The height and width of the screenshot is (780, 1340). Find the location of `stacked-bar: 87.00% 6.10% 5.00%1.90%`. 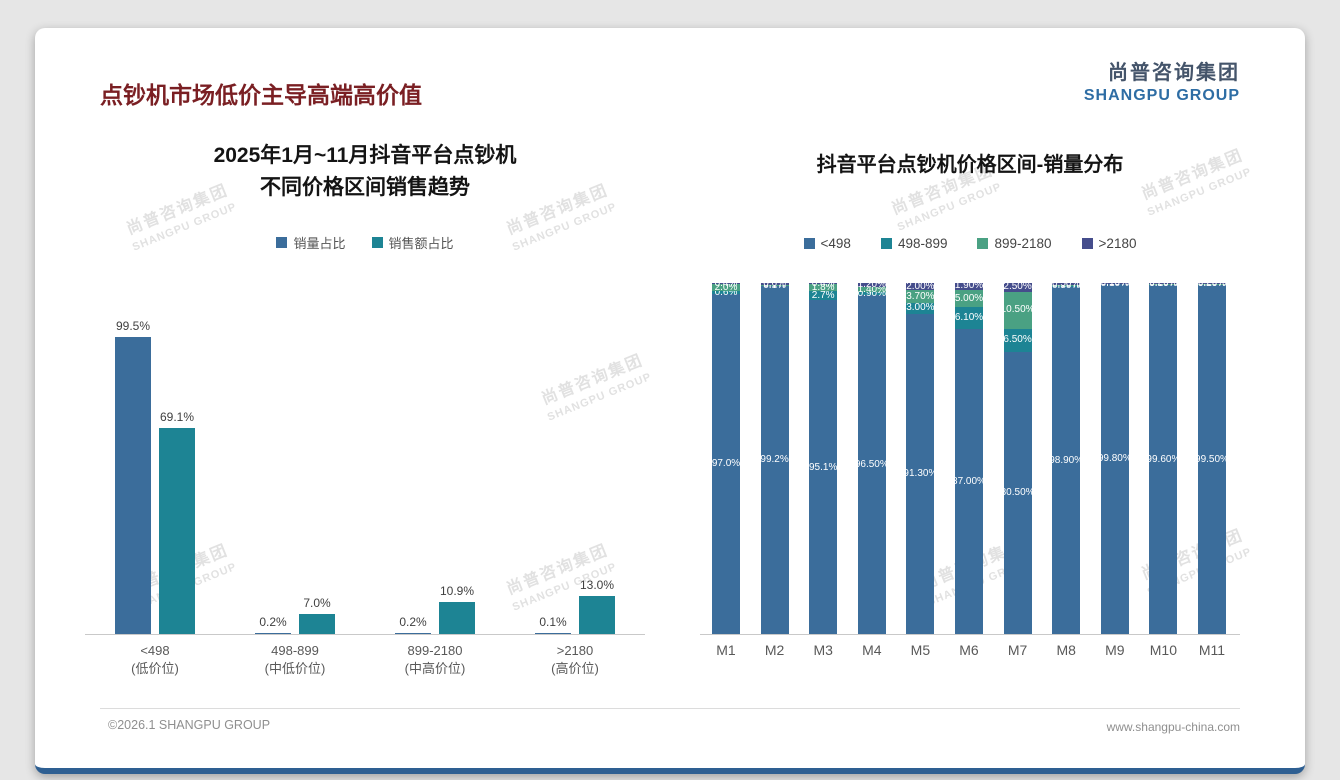

stacked-bar: 87.00% 6.10% 5.00%1.90% is located at coordinates (969, 458).